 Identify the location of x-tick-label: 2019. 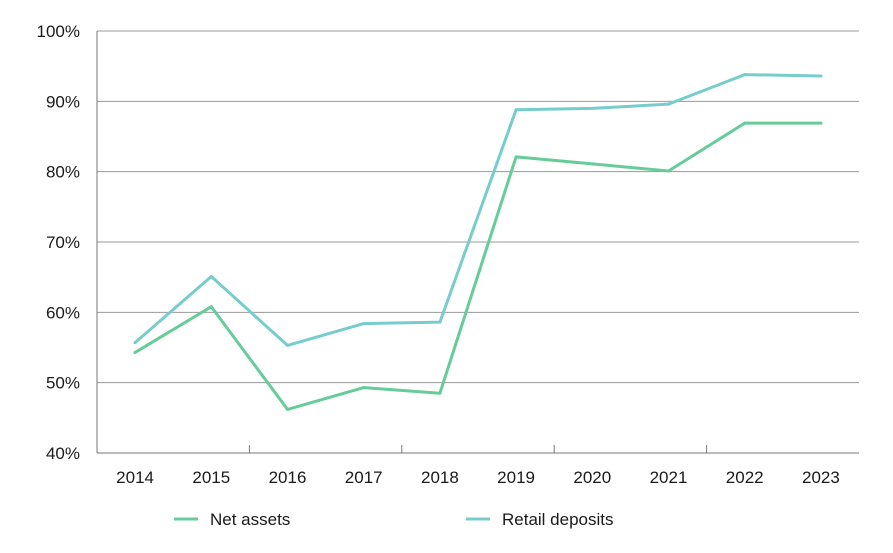
(516, 477).